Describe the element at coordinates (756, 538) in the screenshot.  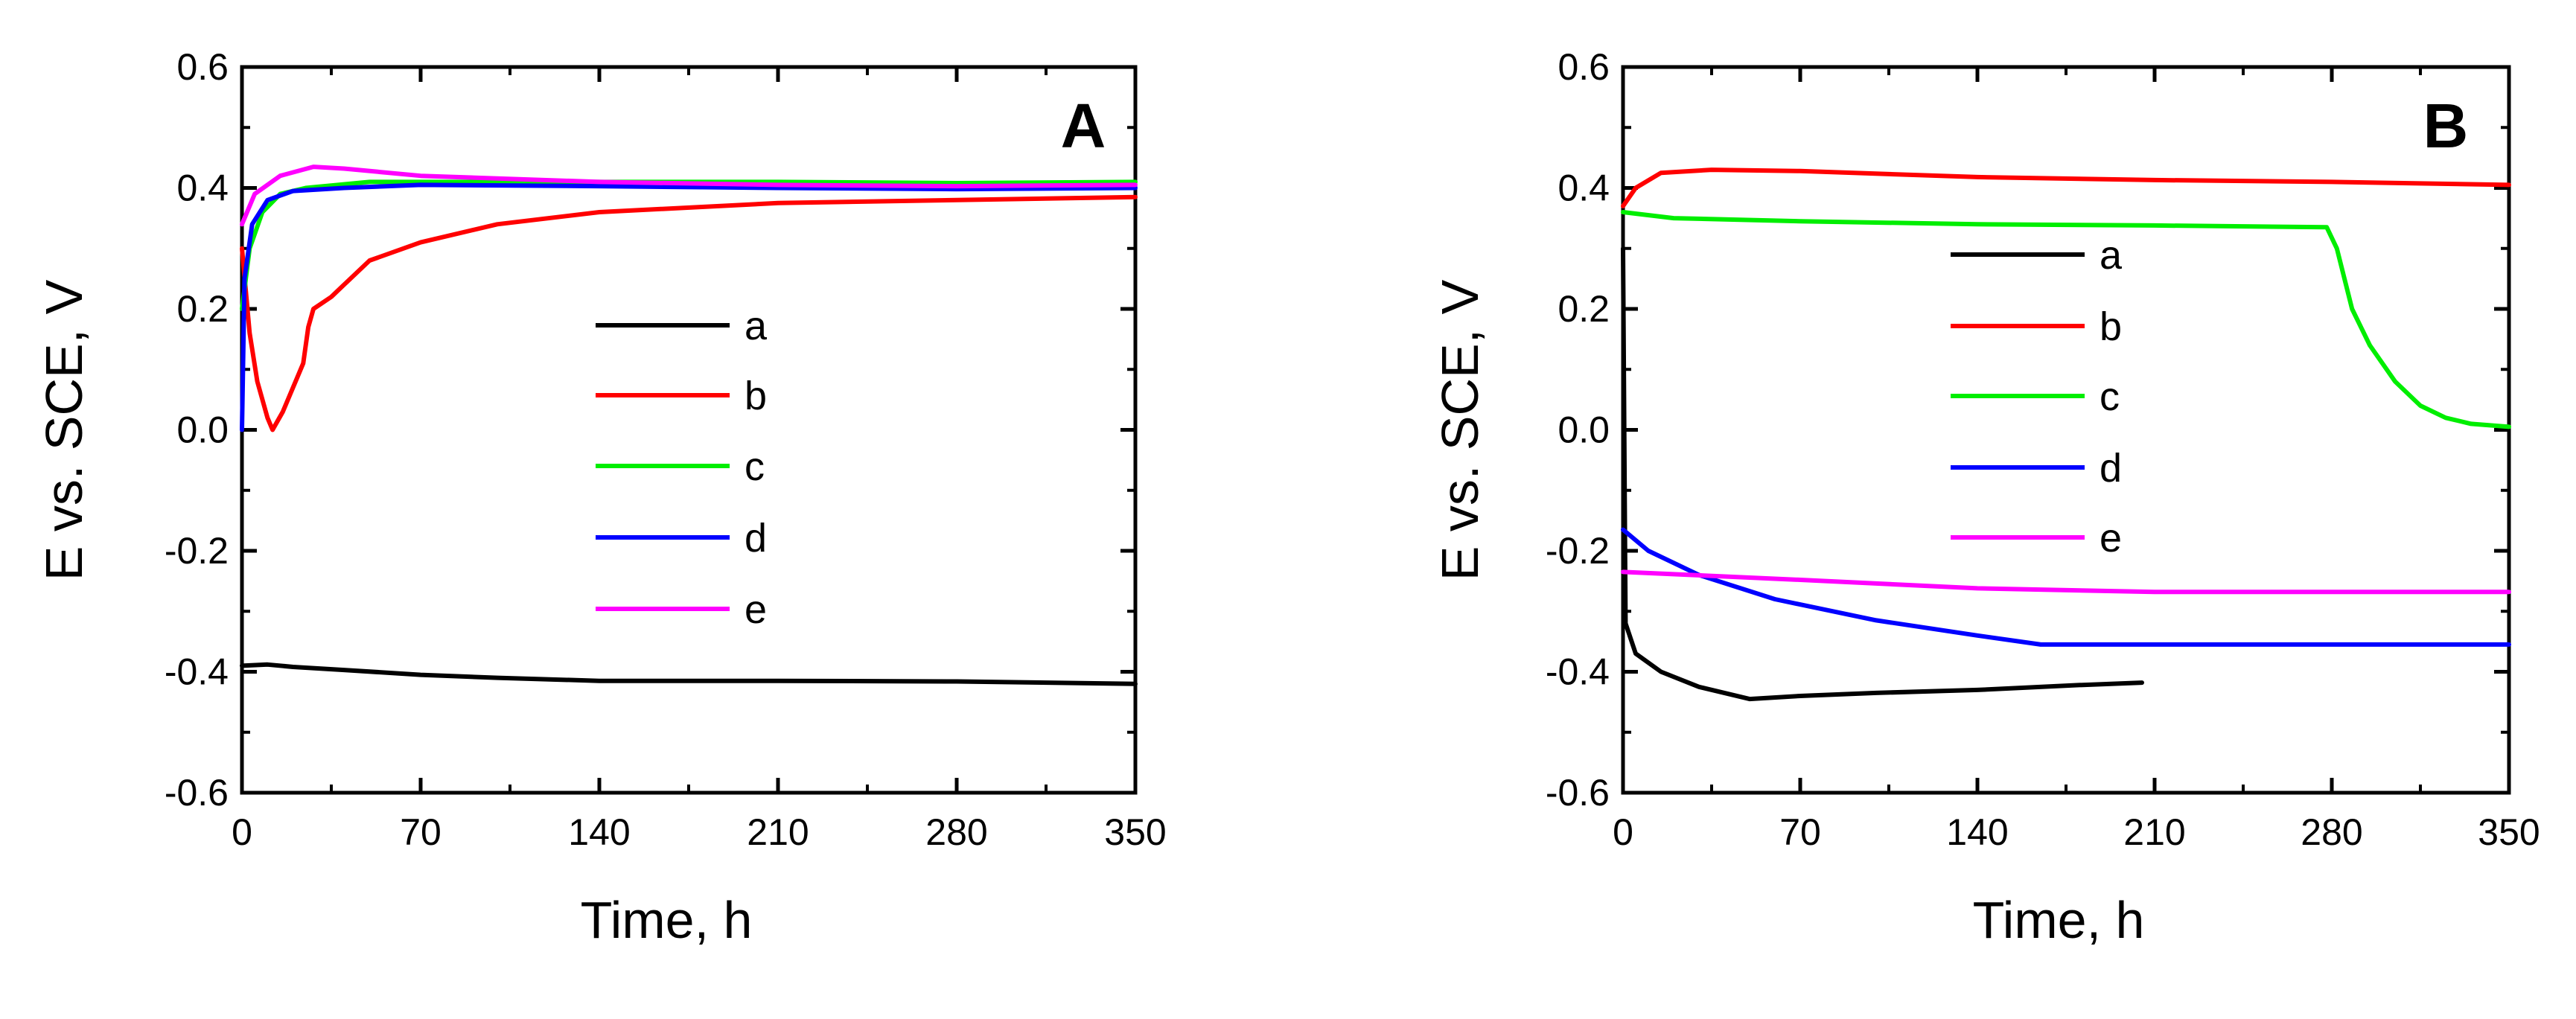
I see `panel-a-legend-label-d: d` at that location.